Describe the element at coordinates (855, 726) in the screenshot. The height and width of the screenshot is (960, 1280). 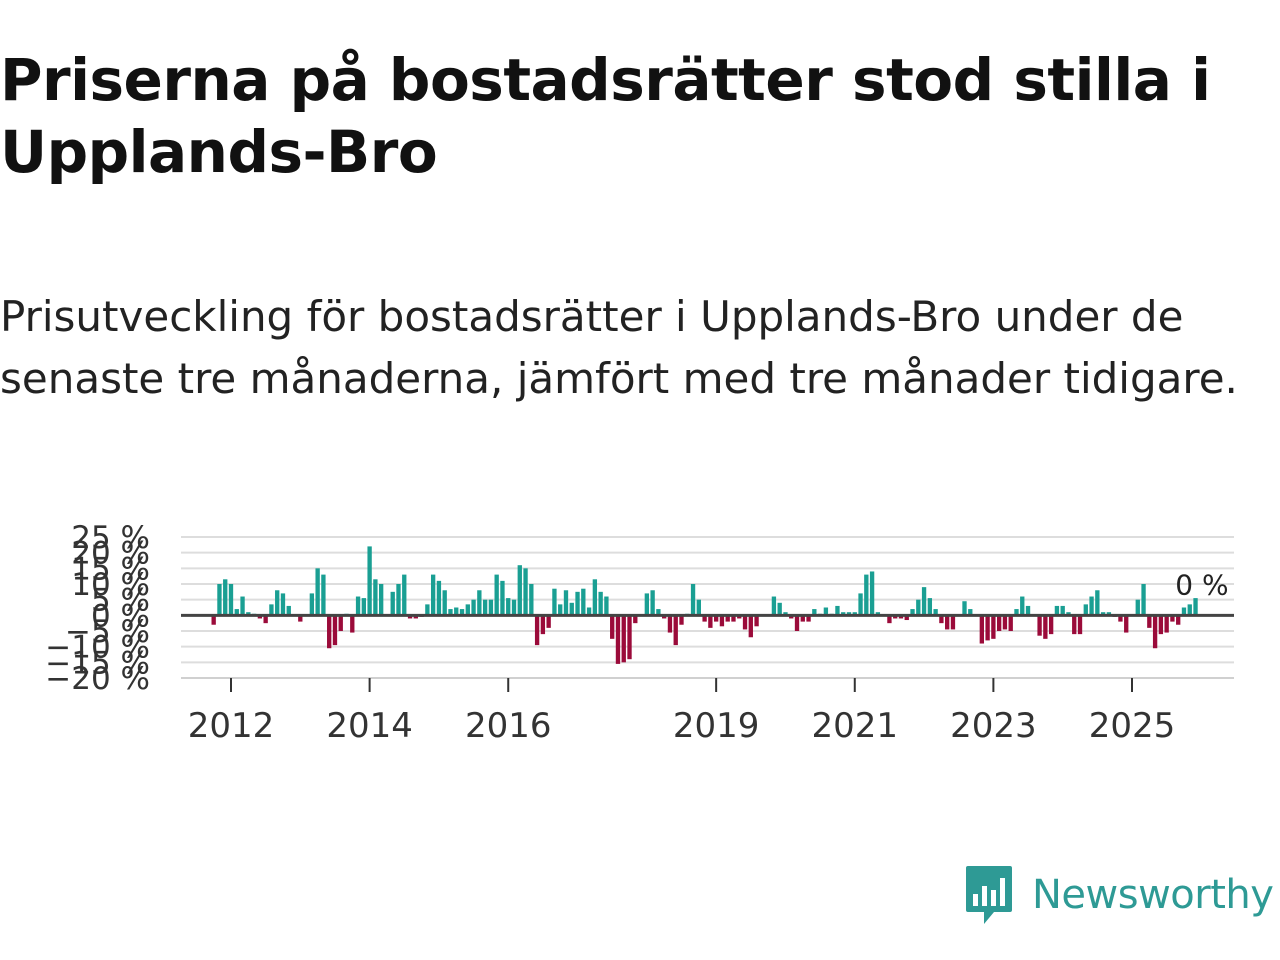
I see `x-tick-label: 2021` at that location.